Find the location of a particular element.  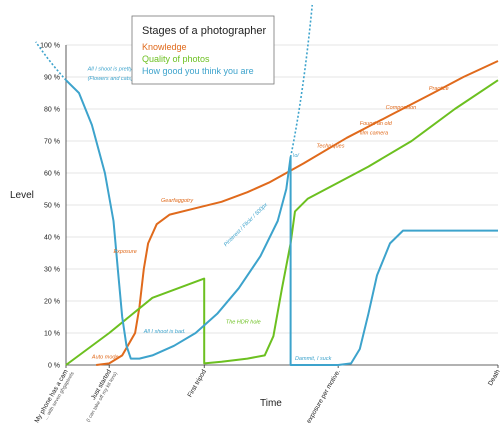

annotation-label: All I shoot is bad. is located at coordinates (164, 332).